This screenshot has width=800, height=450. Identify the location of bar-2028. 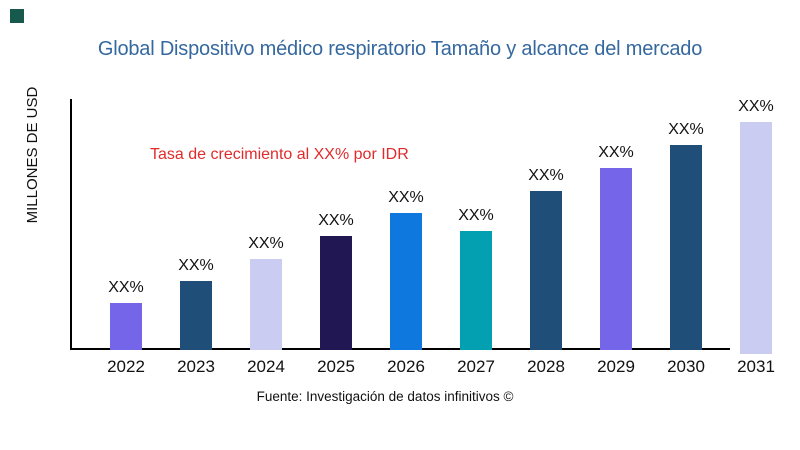
(546, 270).